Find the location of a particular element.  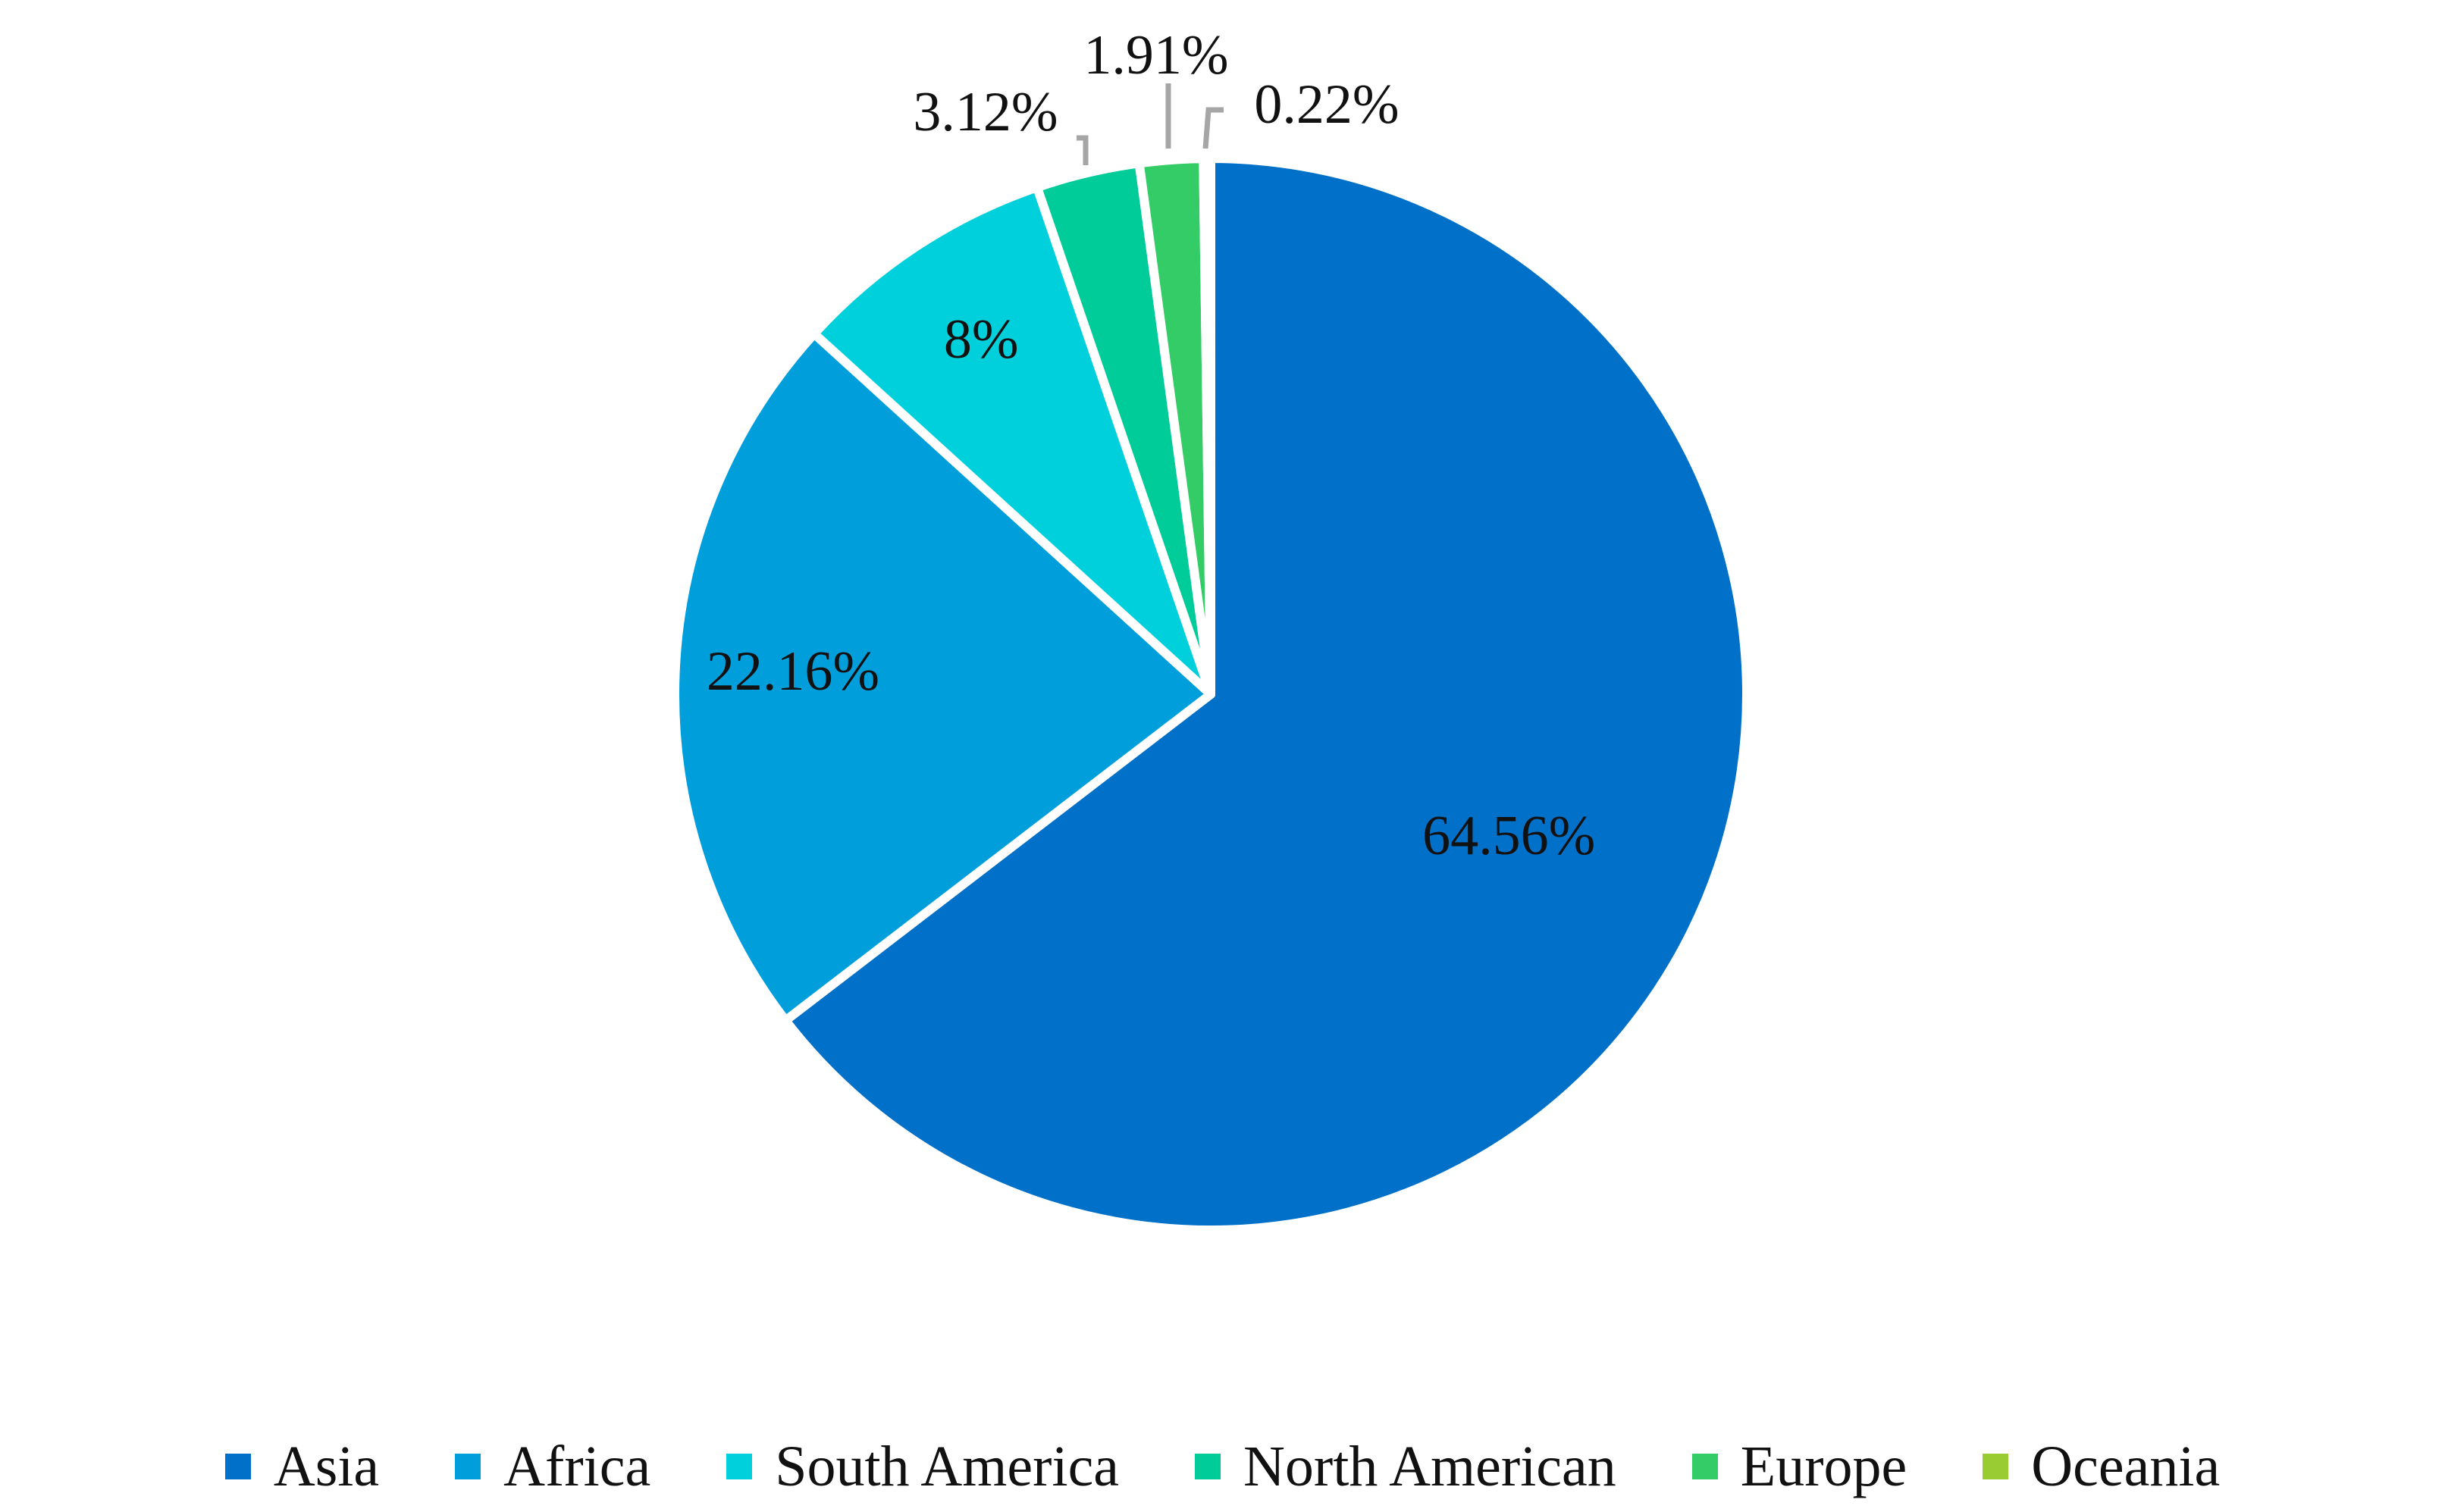

leader-line-oceania is located at coordinates (1213, 128).